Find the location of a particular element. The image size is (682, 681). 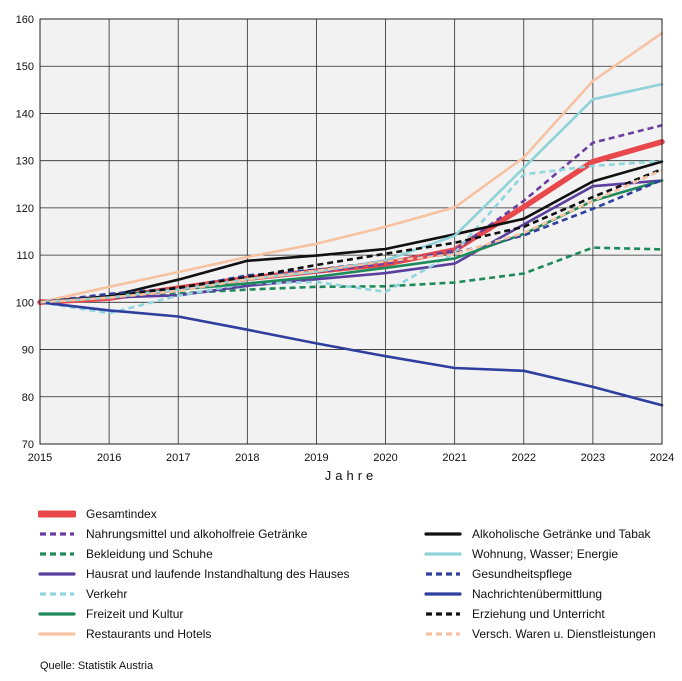

legend-item: Freizeit und Kultur is located at coordinates (110, 614).